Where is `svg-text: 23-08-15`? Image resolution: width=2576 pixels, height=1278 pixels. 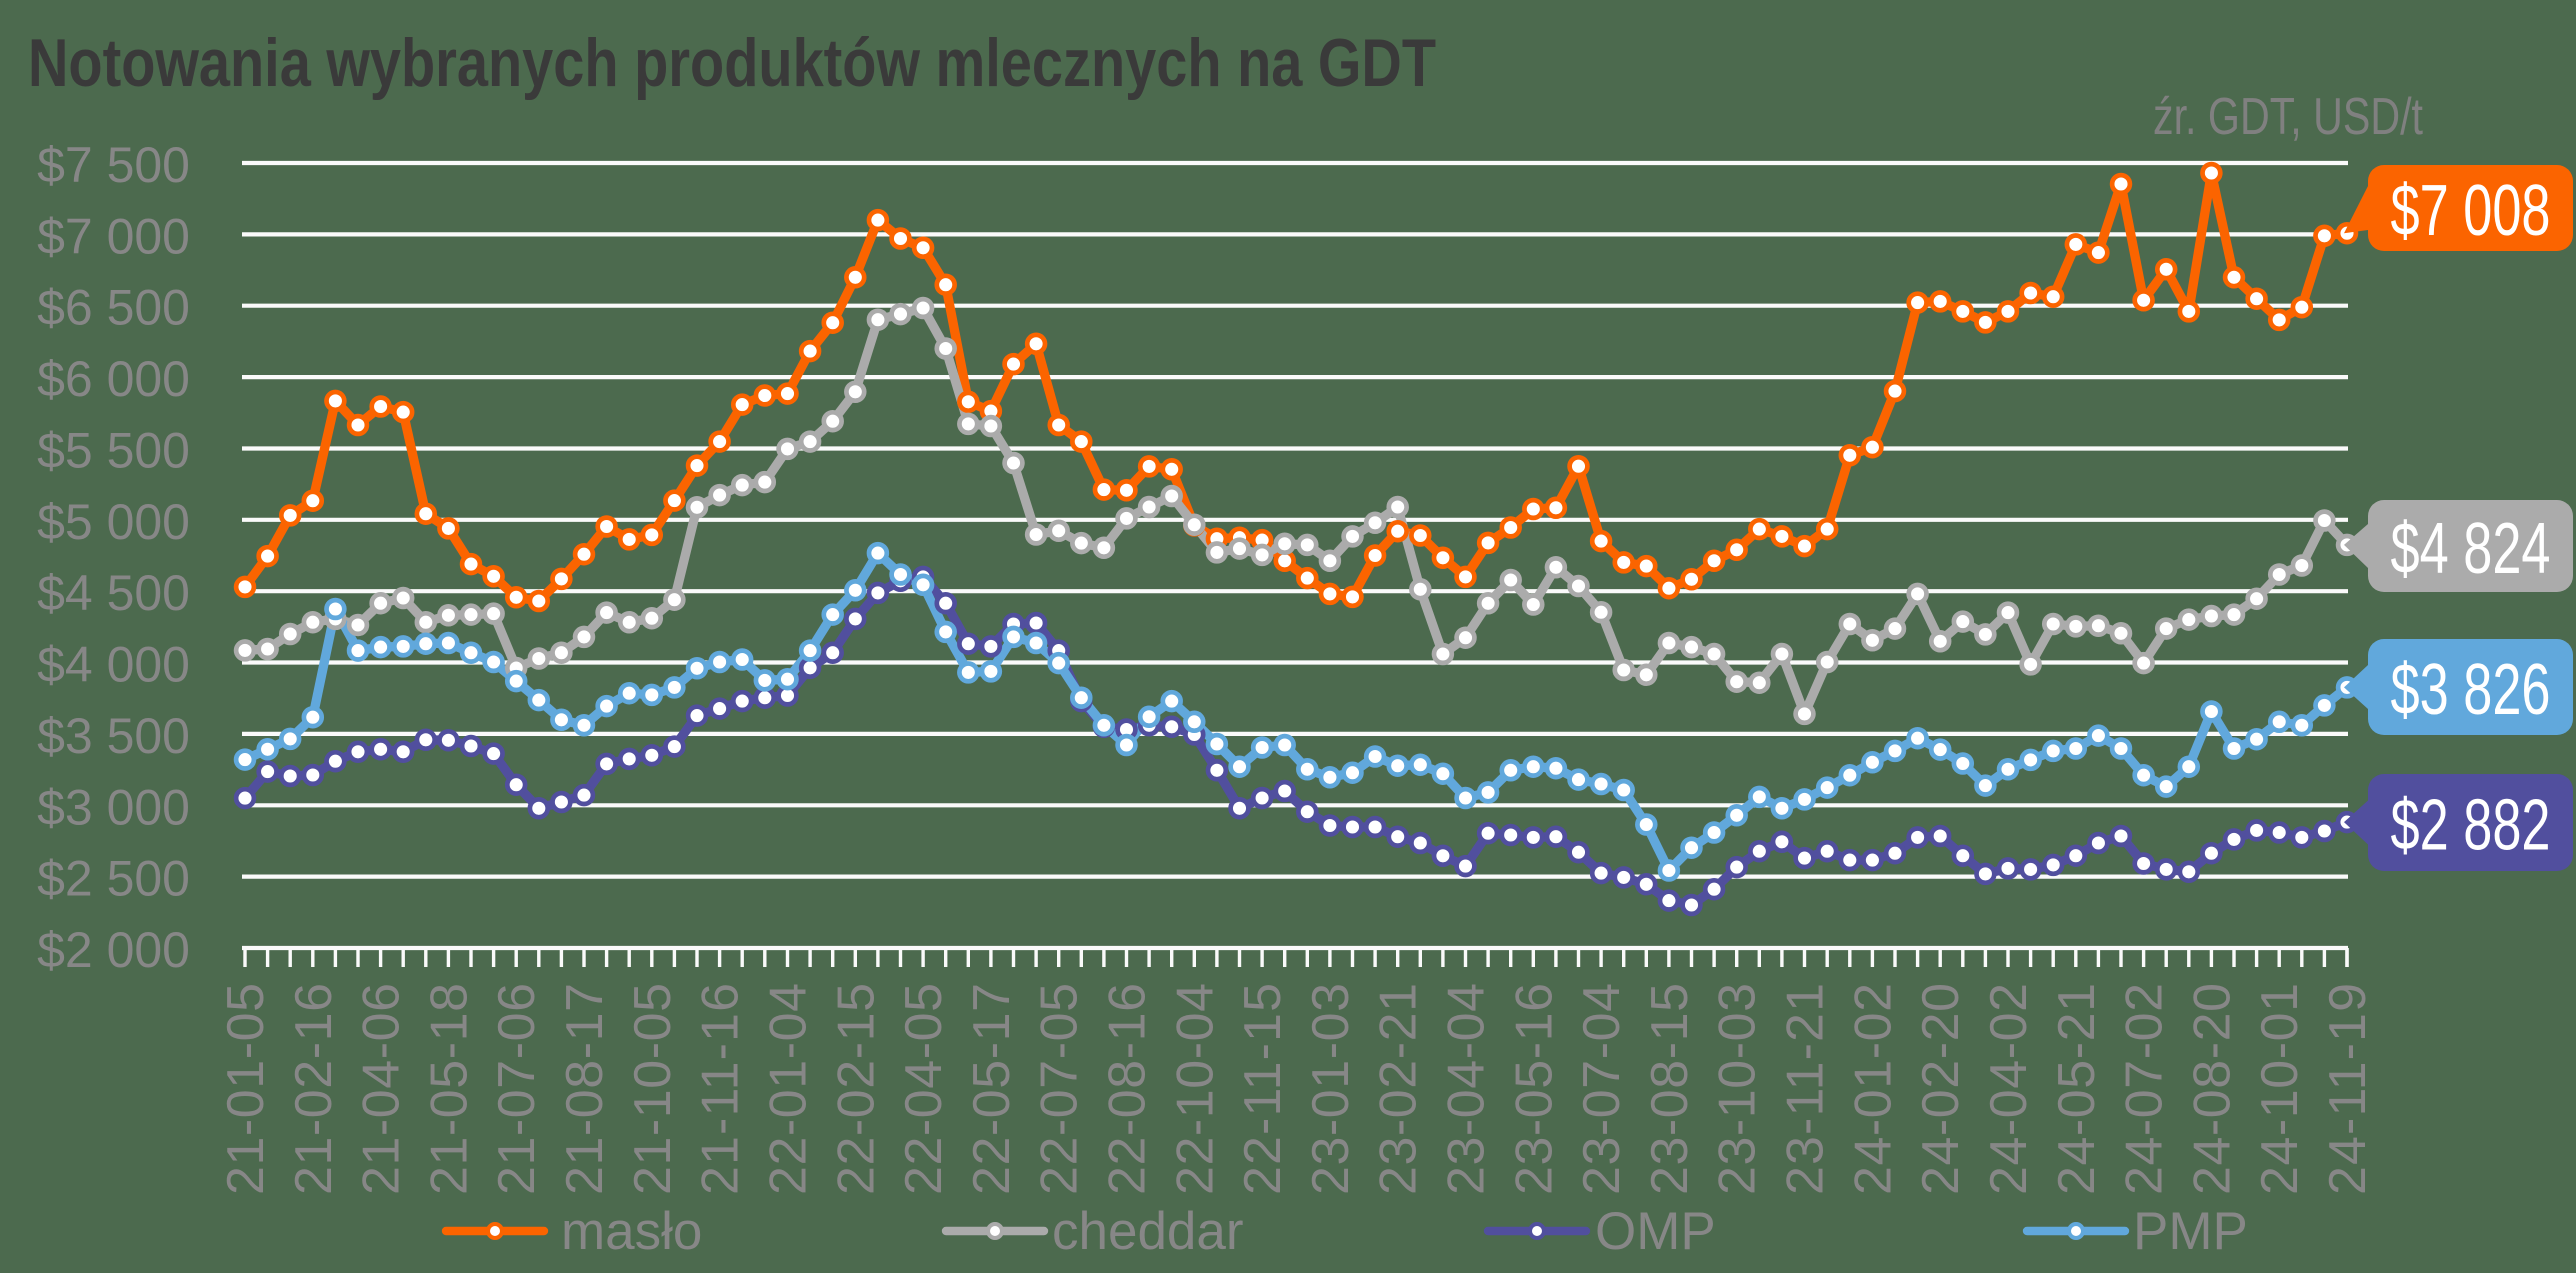 svg-text: 23-08-15 is located at coordinates (1670, 1089).